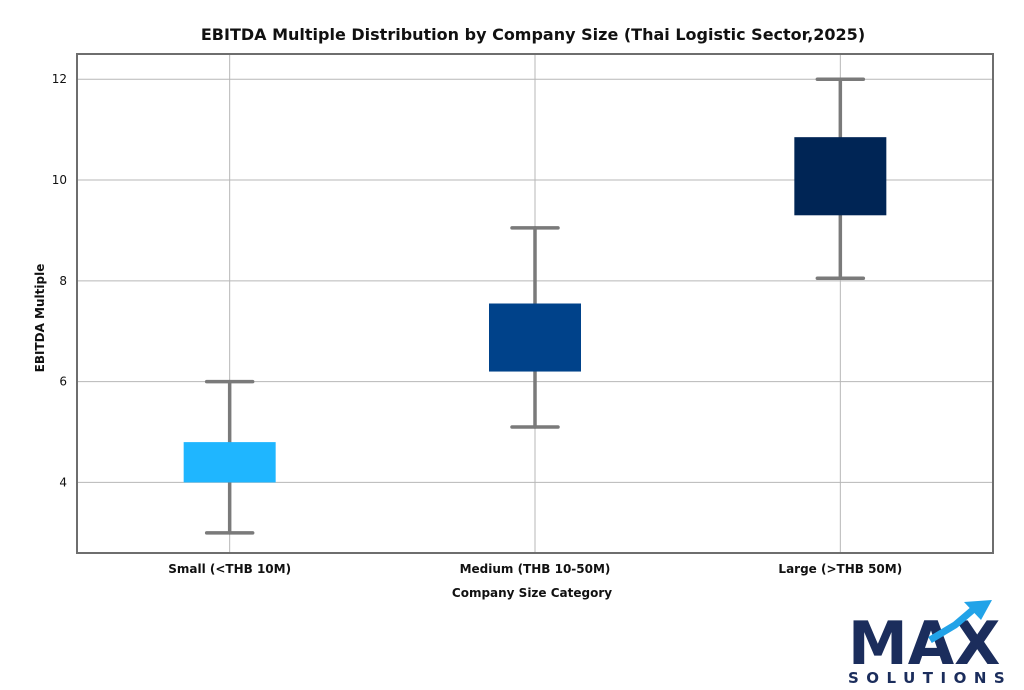 This screenshot has width=1024, height=690. I want to click on max-solutions-logo: MAX SOLUTIONS, so click(930, 643).